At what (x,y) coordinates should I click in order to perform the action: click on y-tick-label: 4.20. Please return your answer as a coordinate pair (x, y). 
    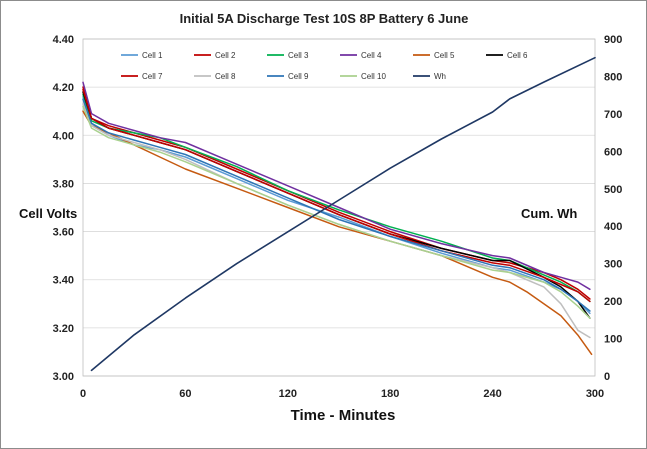
    Looking at the image, I should click on (63, 88).